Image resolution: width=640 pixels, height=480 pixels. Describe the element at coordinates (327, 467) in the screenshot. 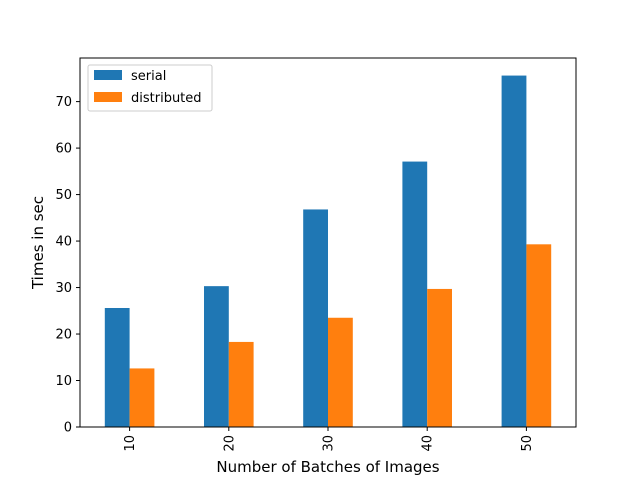

I see `x-axis-label: Number of Batches of Images` at that location.